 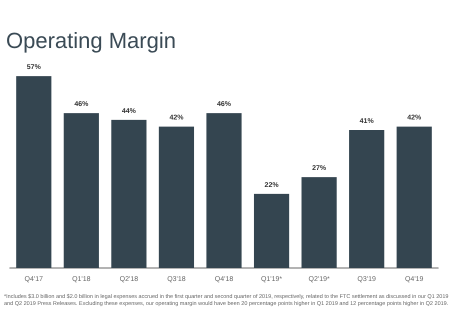 What do you see at coordinates (91, 41) in the screenshot?
I see `chart-title: Operating Margin` at bounding box center [91, 41].